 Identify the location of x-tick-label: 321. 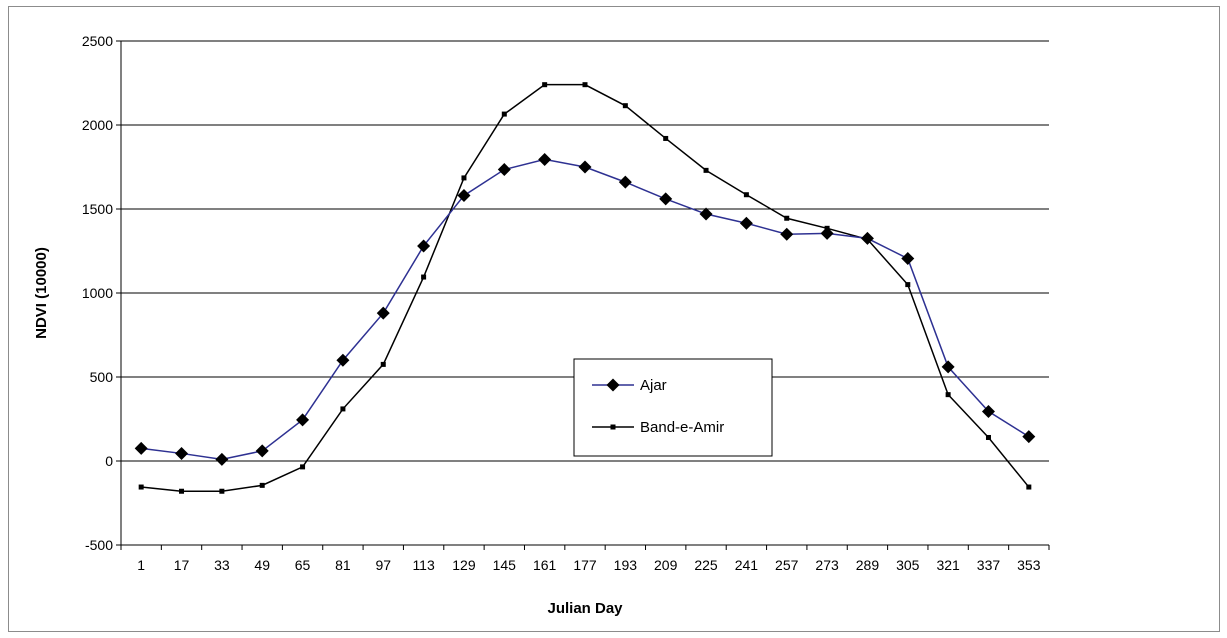
(948, 565).